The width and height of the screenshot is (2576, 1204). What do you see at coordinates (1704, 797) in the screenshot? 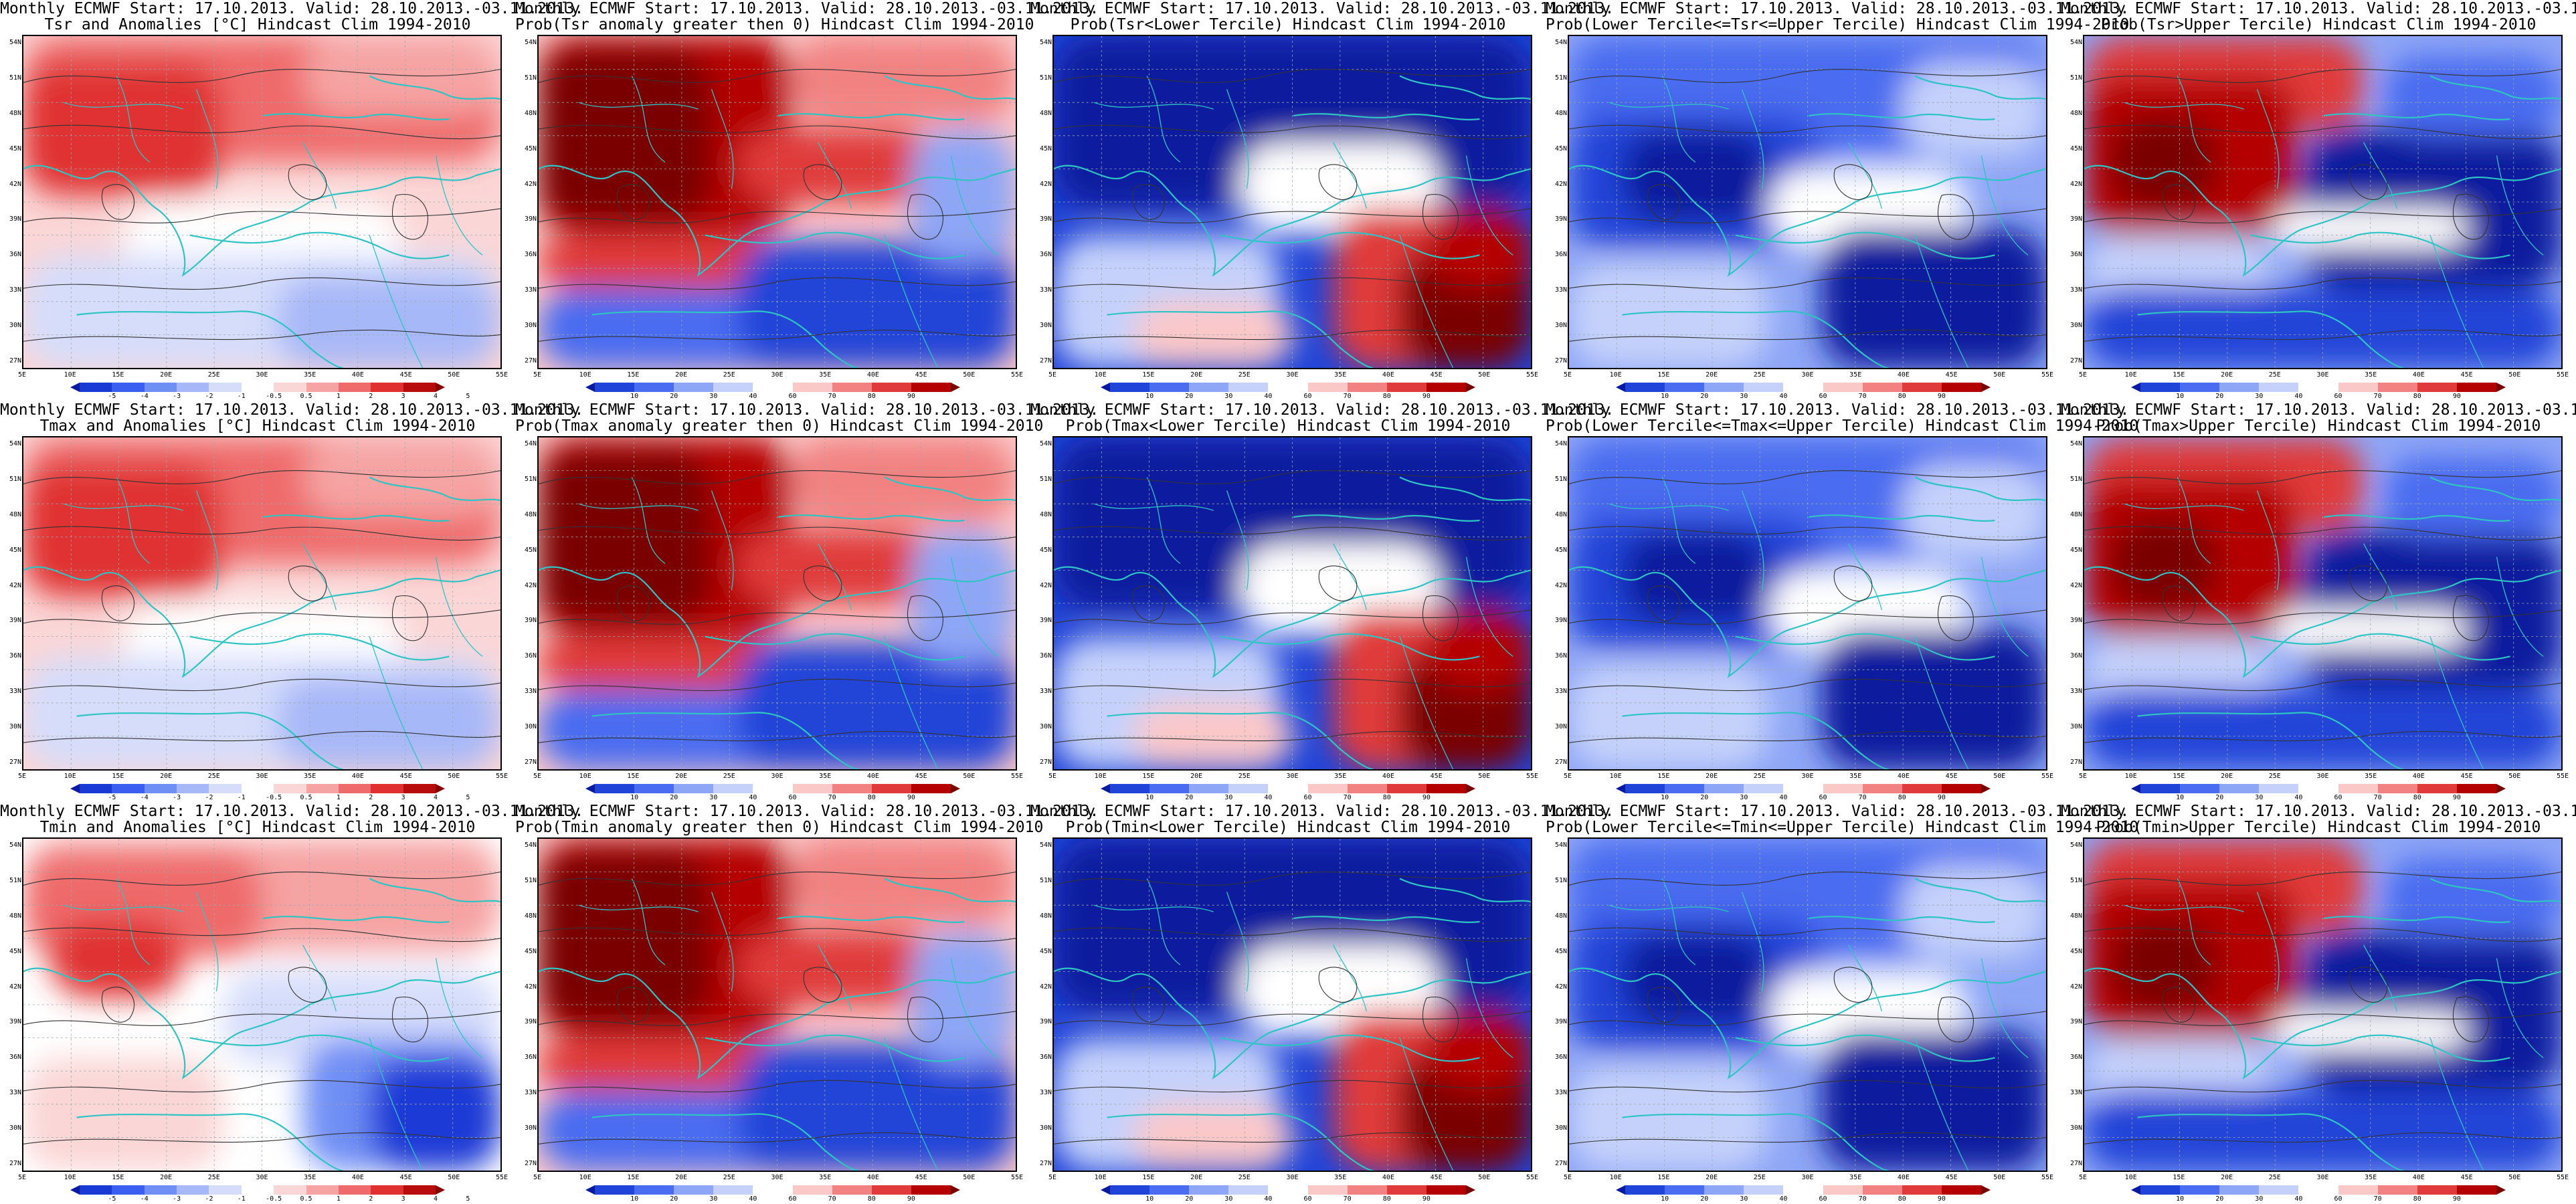
I see `colorbar-tick-label: 20` at bounding box center [1704, 797].